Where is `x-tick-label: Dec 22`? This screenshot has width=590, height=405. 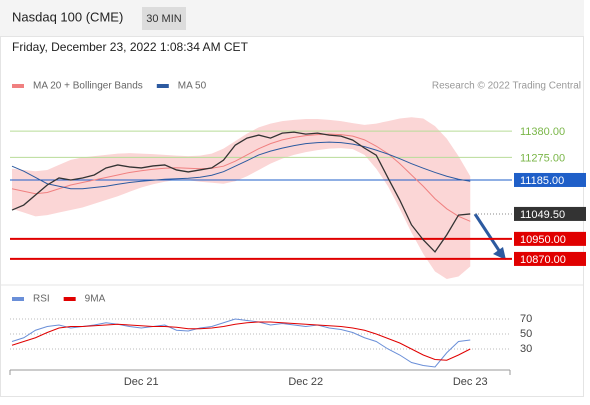
x-tick-label: Dec 22 is located at coordinates (305, 382).